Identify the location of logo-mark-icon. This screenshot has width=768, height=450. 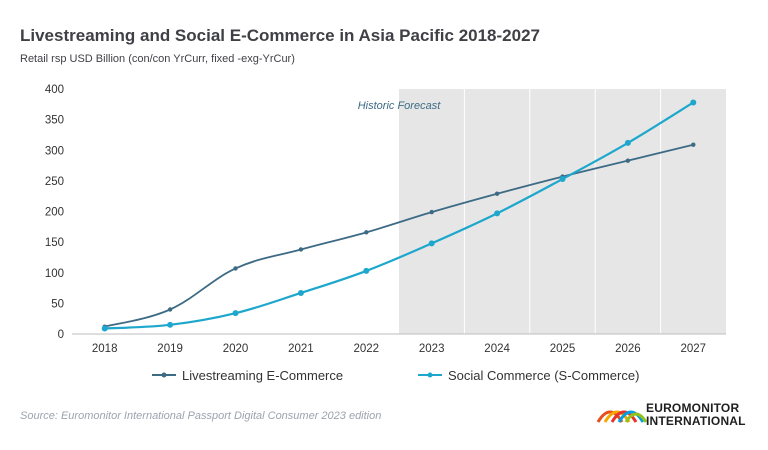
(622, 416).